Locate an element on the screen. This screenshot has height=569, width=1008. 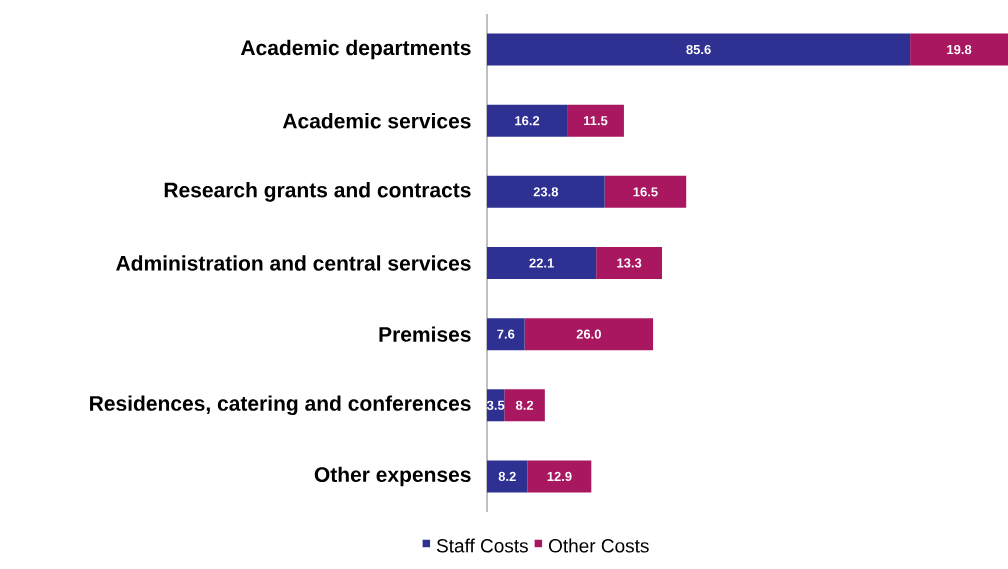
data-label: 23.8 is located at coordinates (546, 192).